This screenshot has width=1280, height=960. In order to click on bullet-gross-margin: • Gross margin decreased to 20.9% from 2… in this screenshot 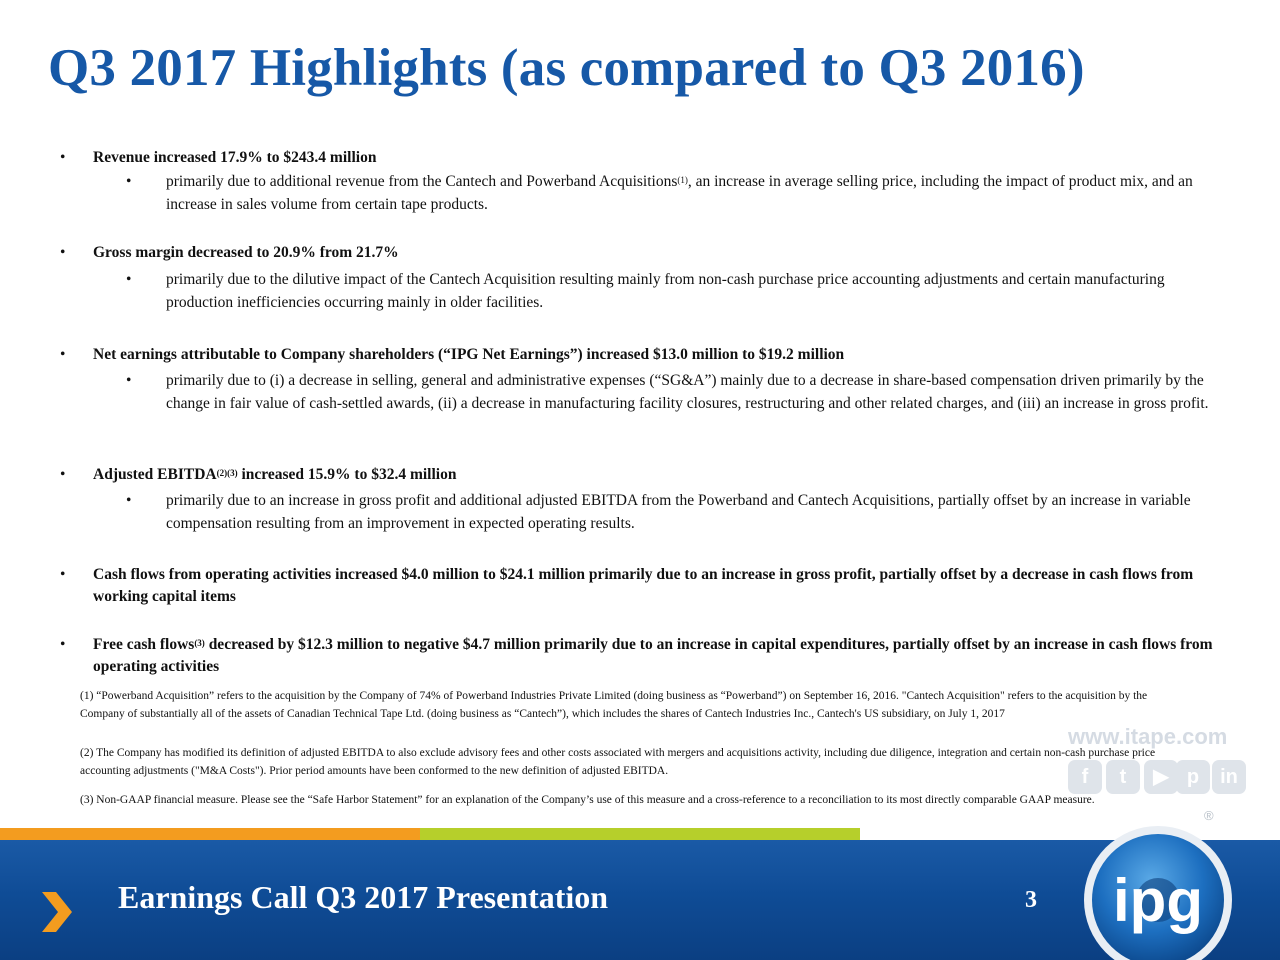, I will do `click(646, 253)`.